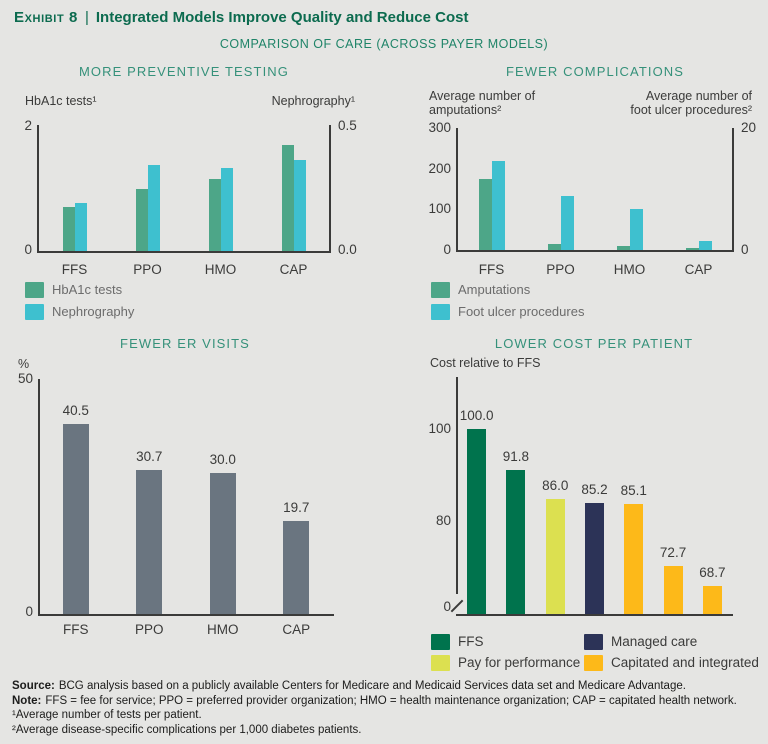 The width and height of the screenshot is (768, 744). What do you see at coordinates (347, 249) in the screenshot?
I see `y-axis-tick-right: 0.0` at bounding box center [347, 249].